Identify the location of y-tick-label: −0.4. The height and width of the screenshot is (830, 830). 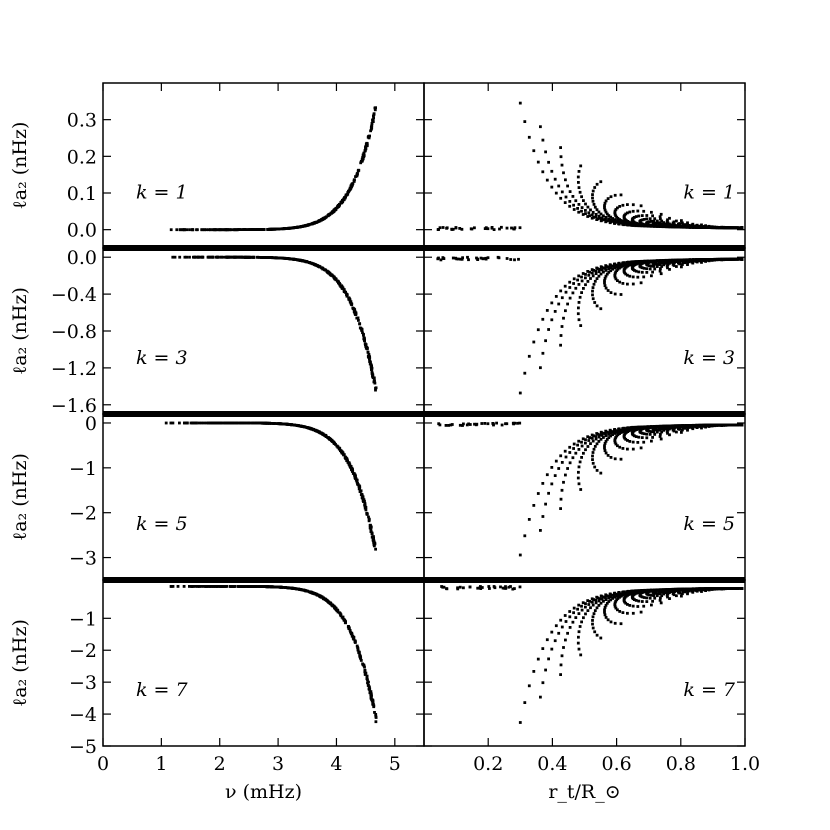
(74, 295).